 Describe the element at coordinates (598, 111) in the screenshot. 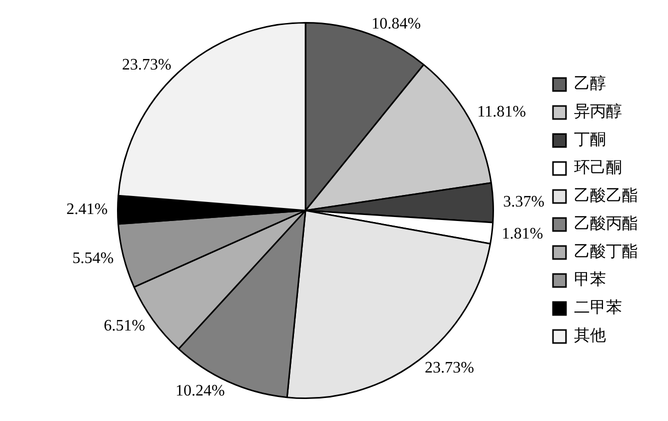

I see `legend-label: 异丙醇` at that location.